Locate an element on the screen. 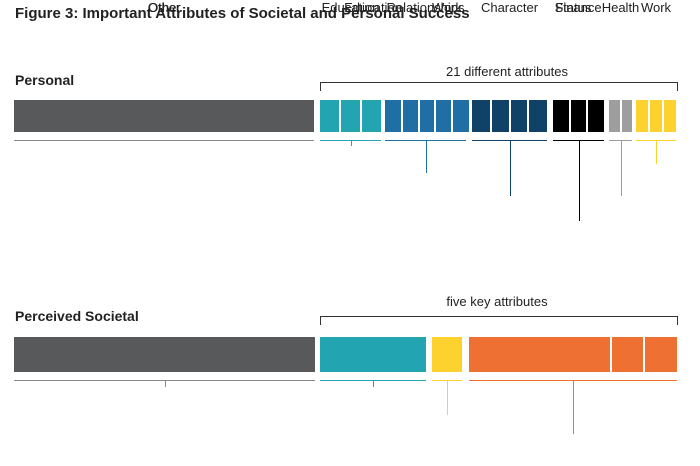 This screenshot has height=466, width=700. societal-label-education: Education is located at coordinates (373, 7).